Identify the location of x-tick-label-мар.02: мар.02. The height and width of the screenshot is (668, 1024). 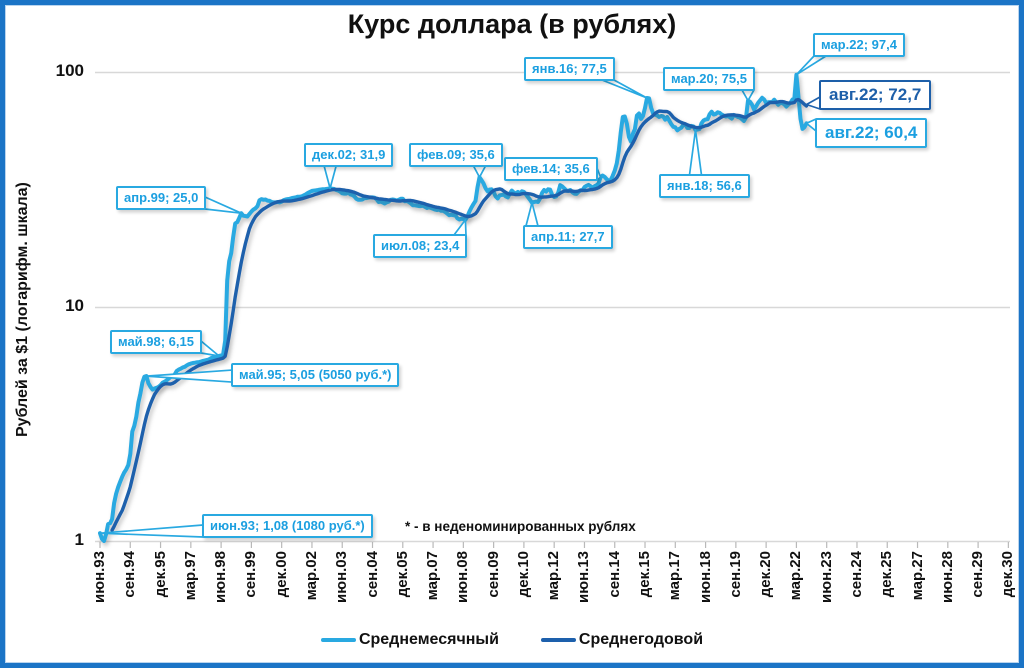
(311, 576).